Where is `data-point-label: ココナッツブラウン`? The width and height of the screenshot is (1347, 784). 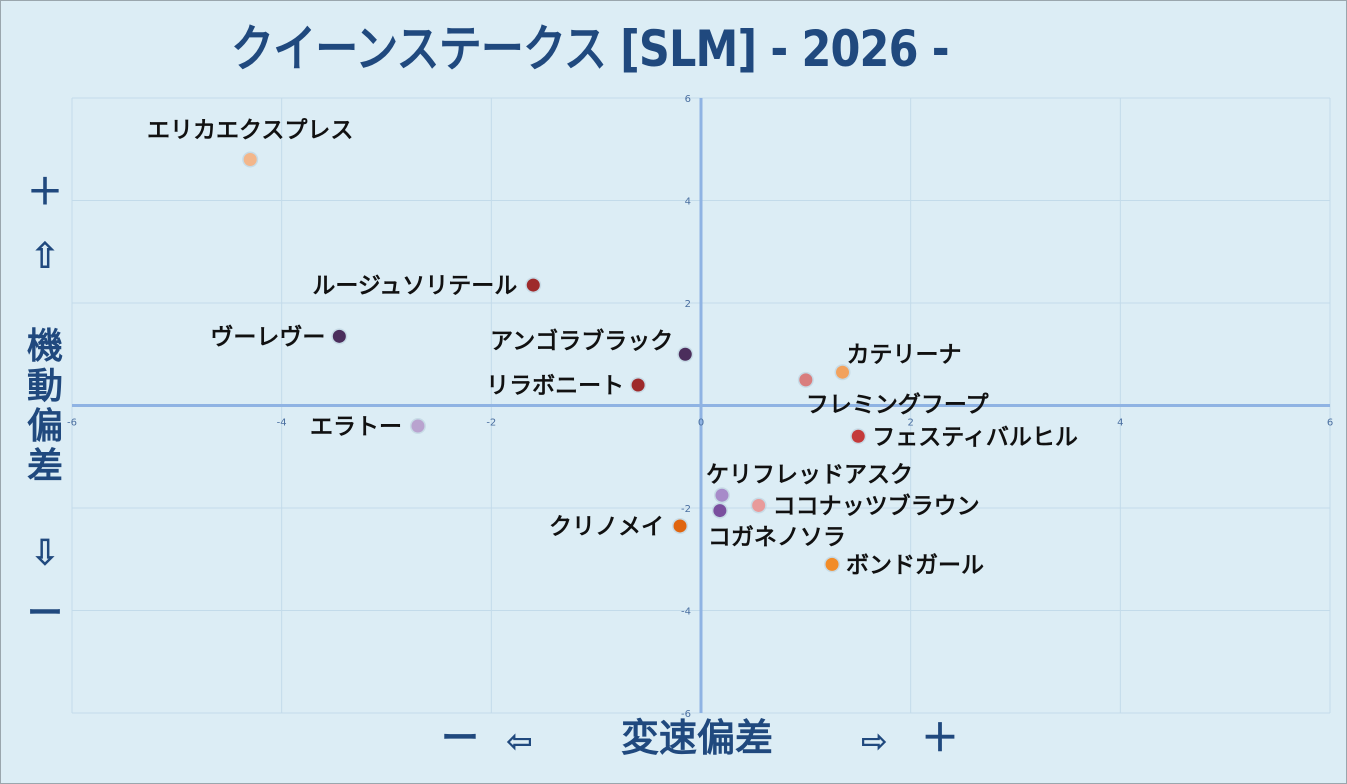
data-point-label: ココナッツブラウン is located at coordinates (876, 505).